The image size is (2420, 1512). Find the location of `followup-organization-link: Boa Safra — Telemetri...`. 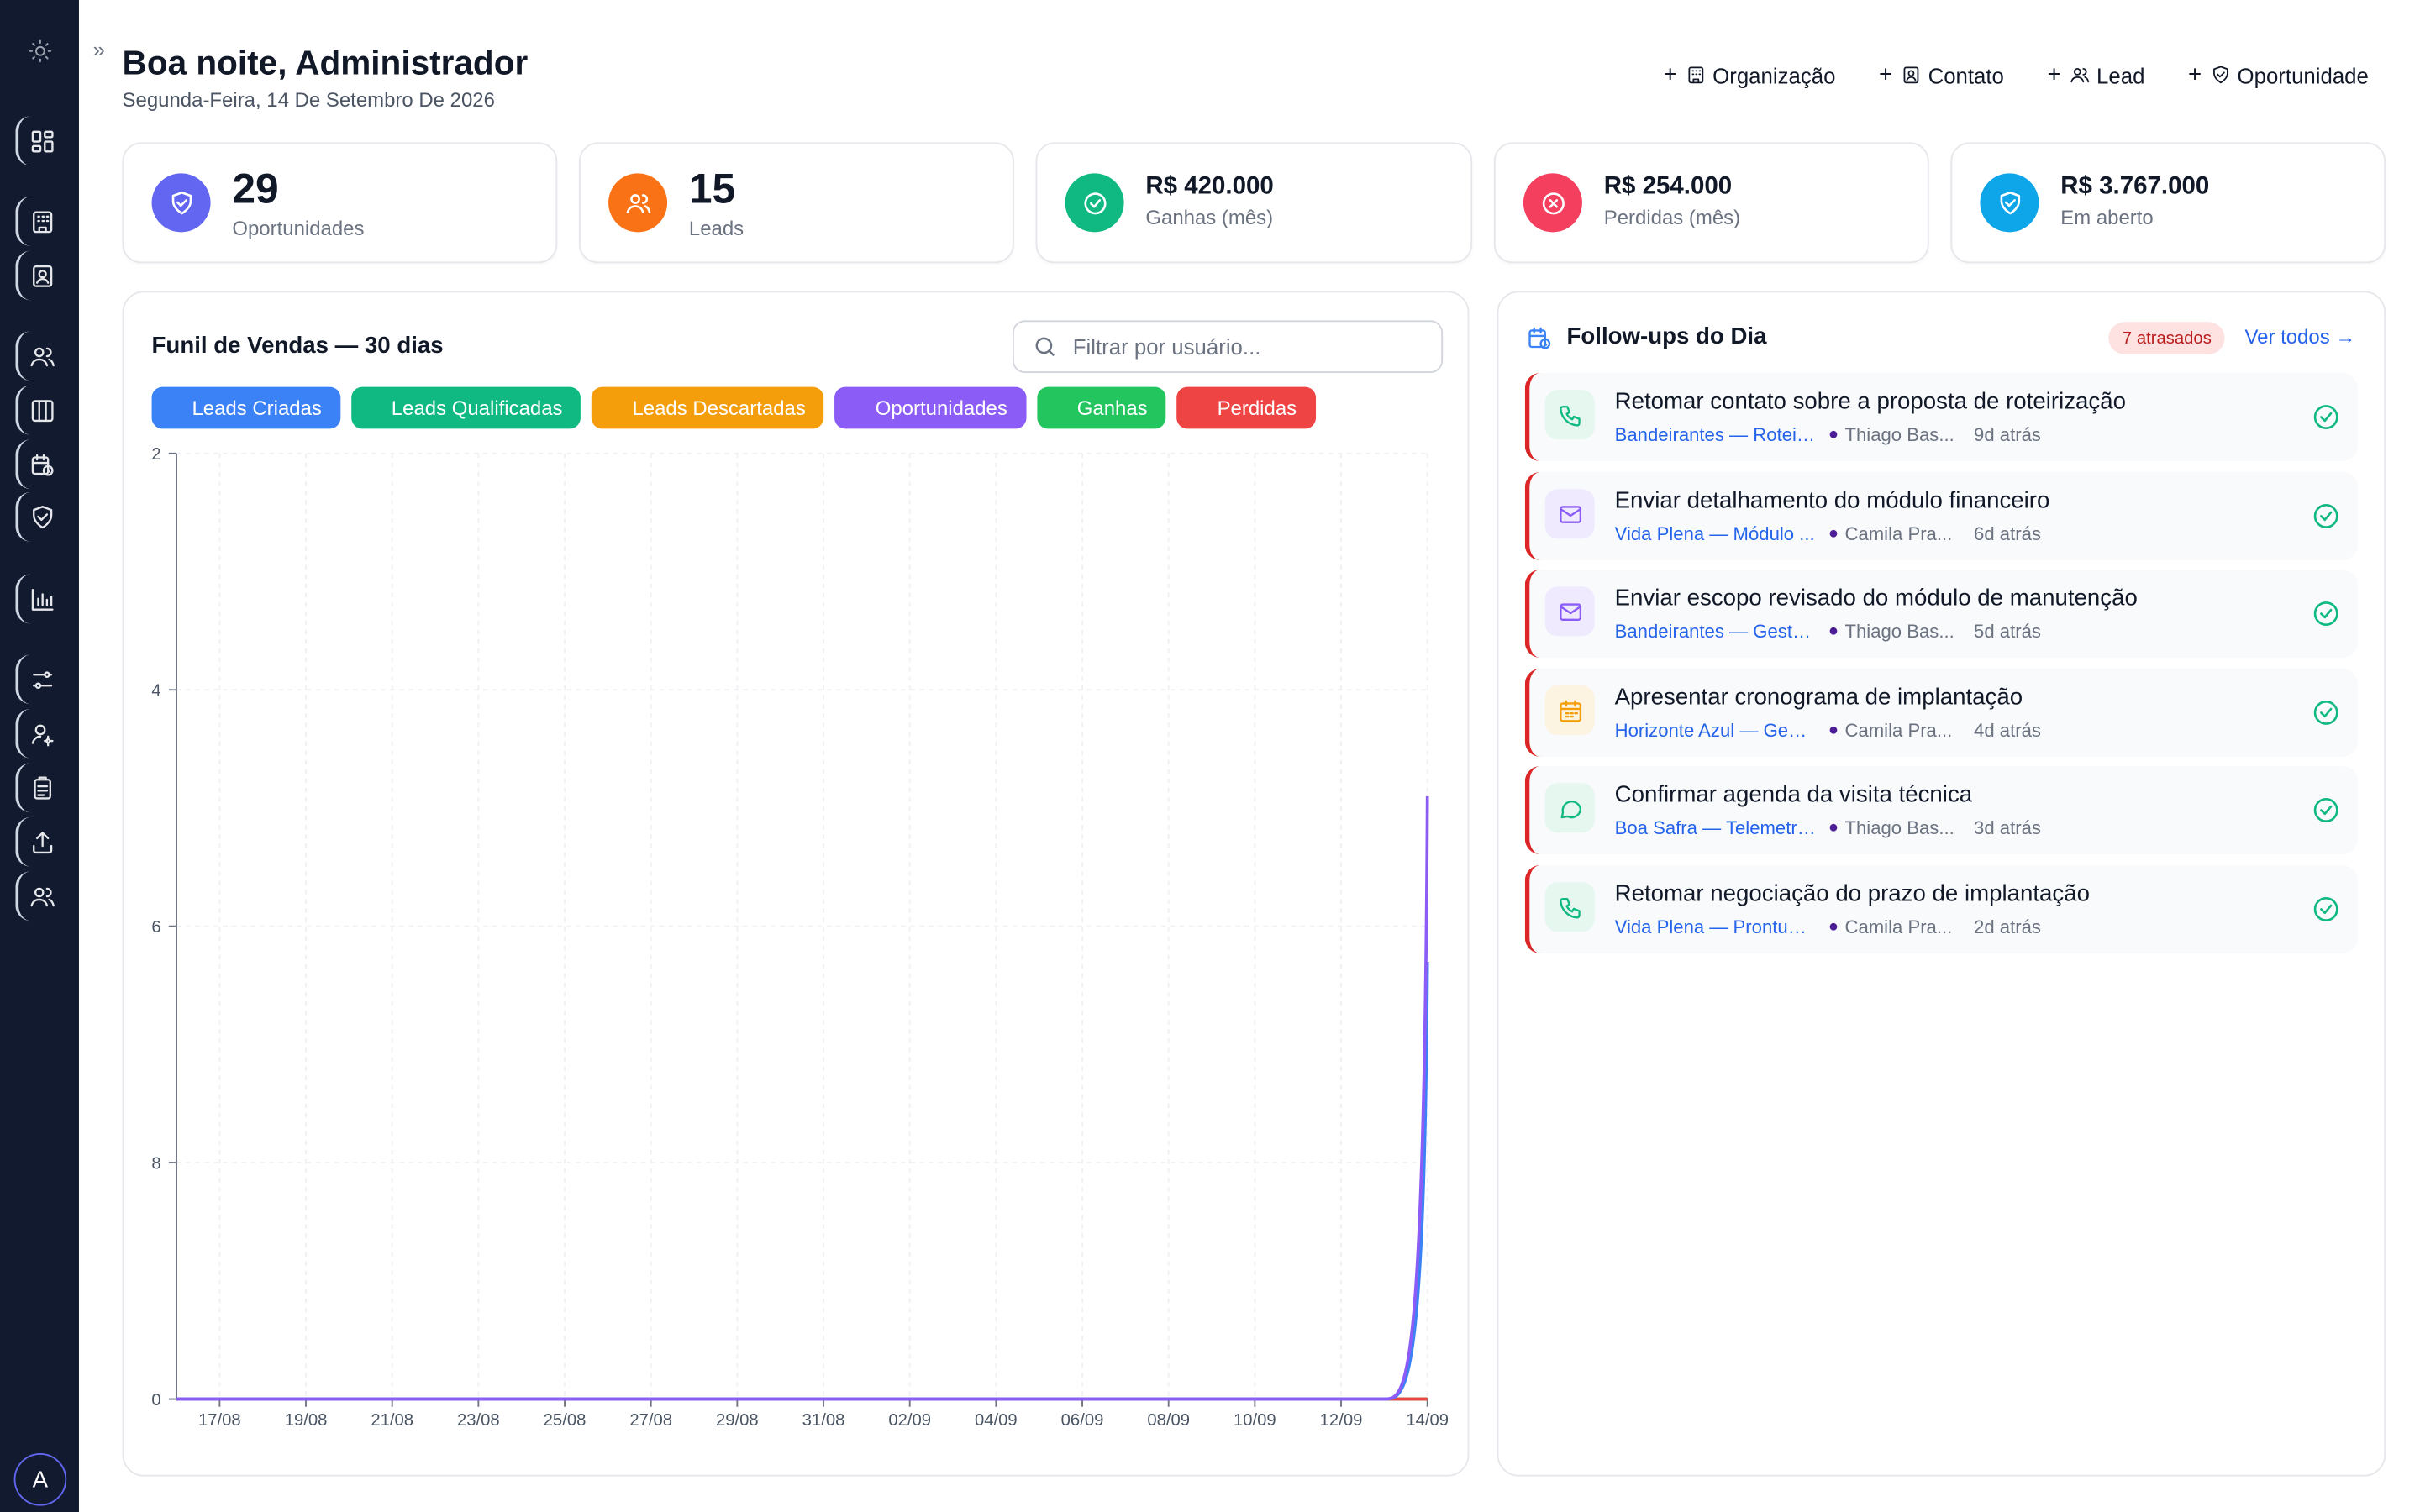

followup-organization-link: Boa Safra — Telemetri... is located at coordinates (1715, 827).